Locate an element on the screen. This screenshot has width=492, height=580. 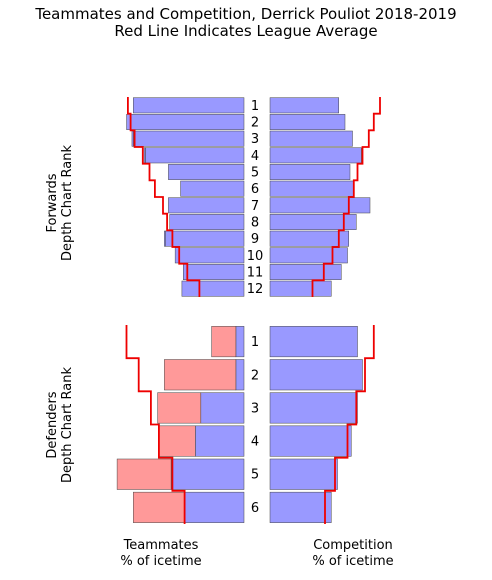
forwards-rank-label-8: 8 is located at coordinates (255, 223).